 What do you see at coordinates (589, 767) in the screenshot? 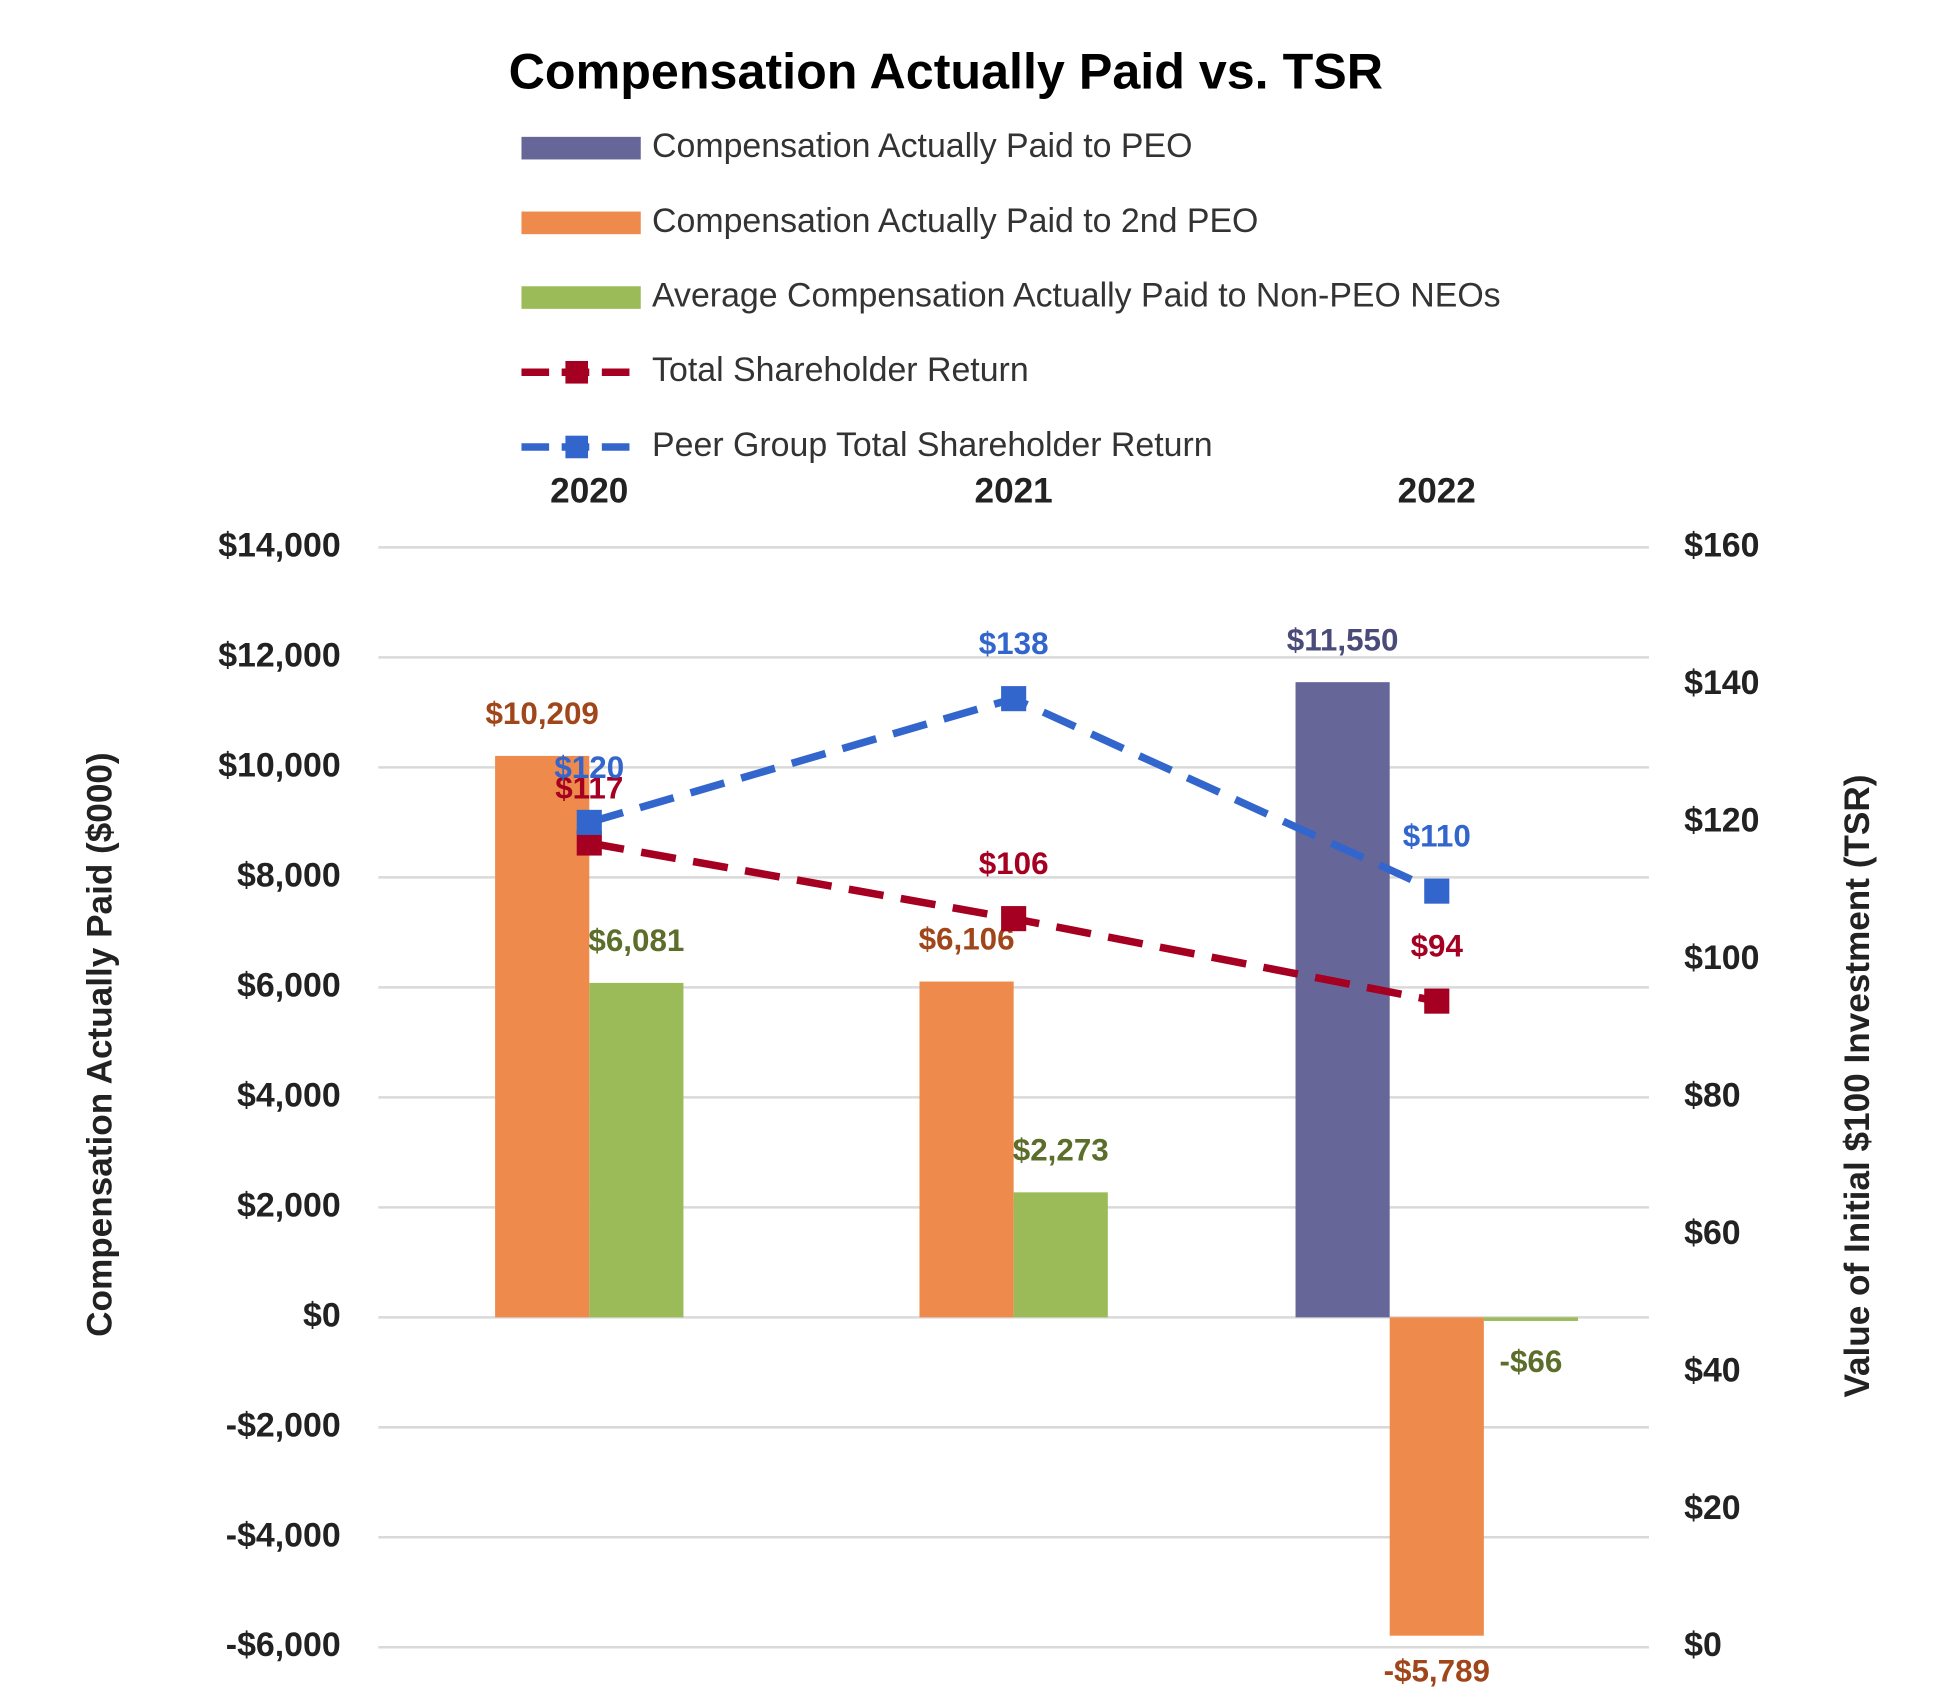
I see `value-label: $120` at bounding box center [589, 767].